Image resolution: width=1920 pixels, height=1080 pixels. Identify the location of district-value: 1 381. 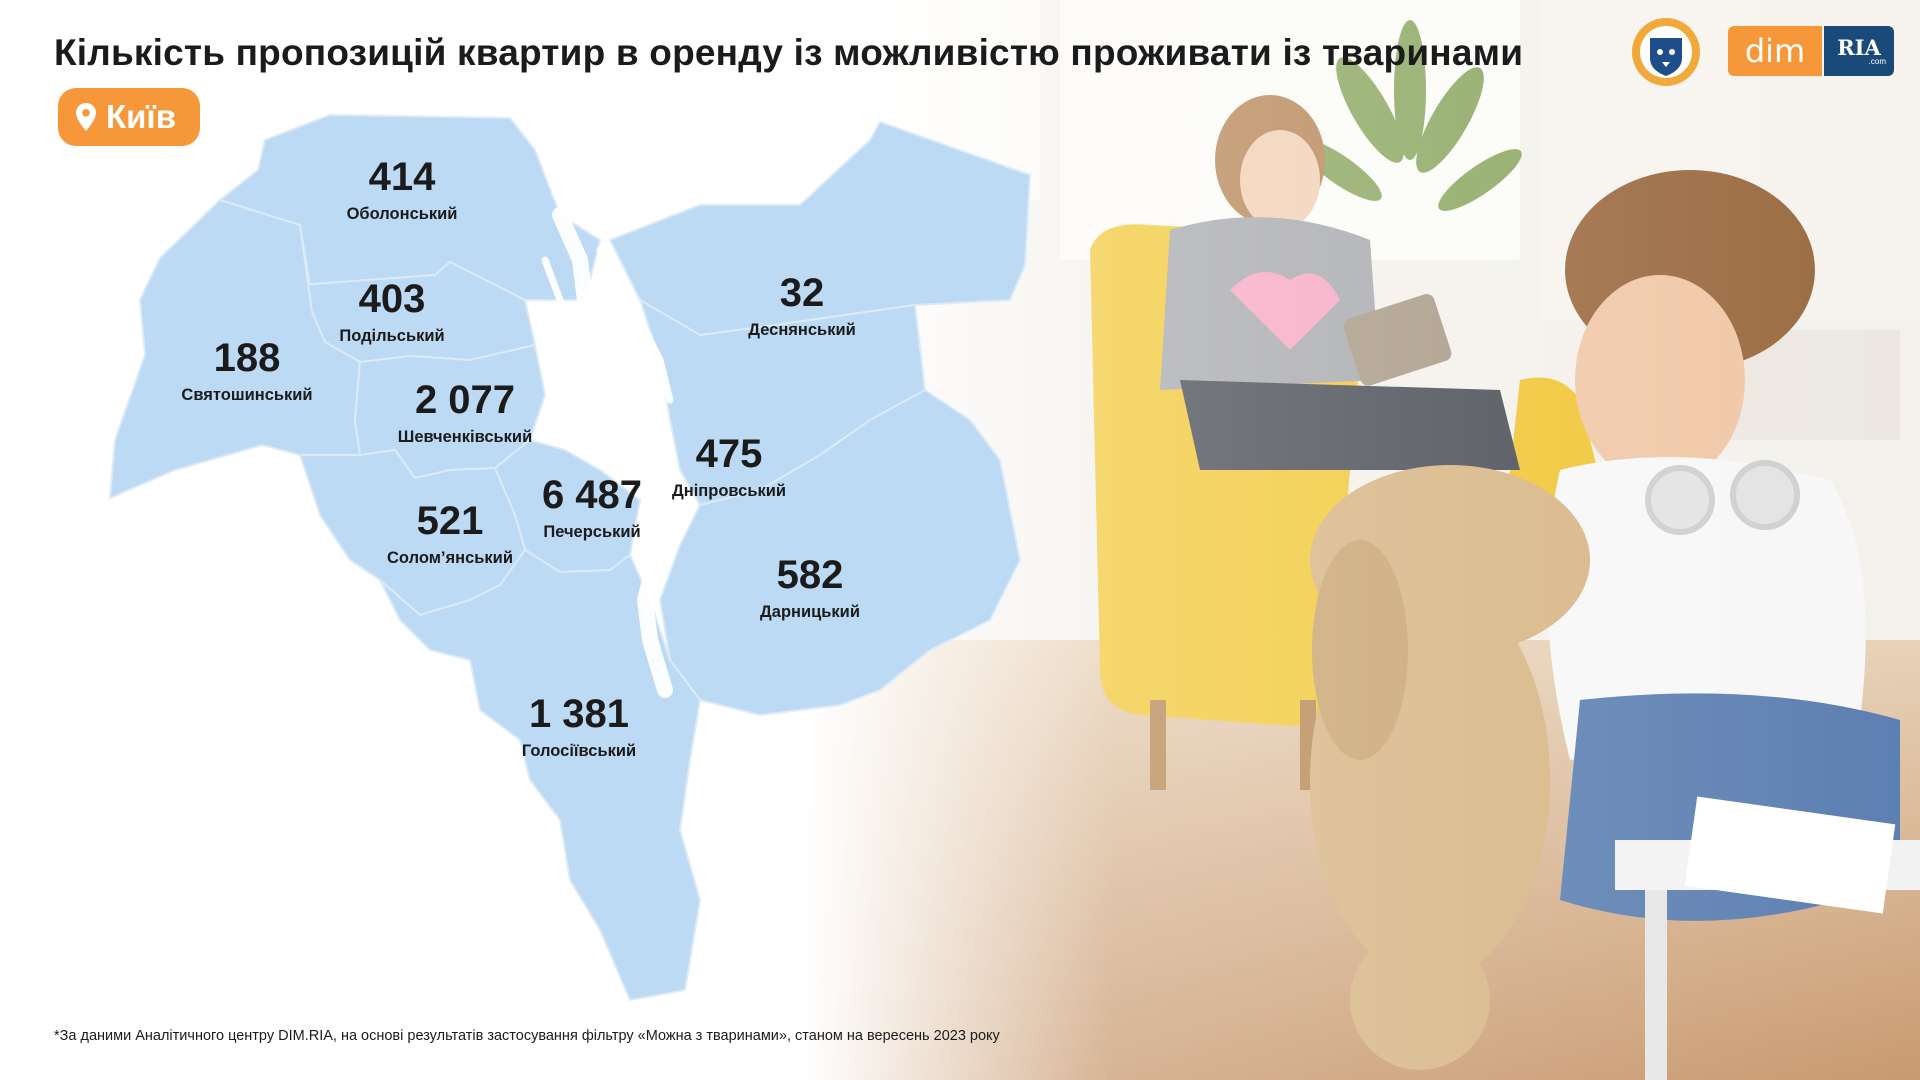
(579, 714).